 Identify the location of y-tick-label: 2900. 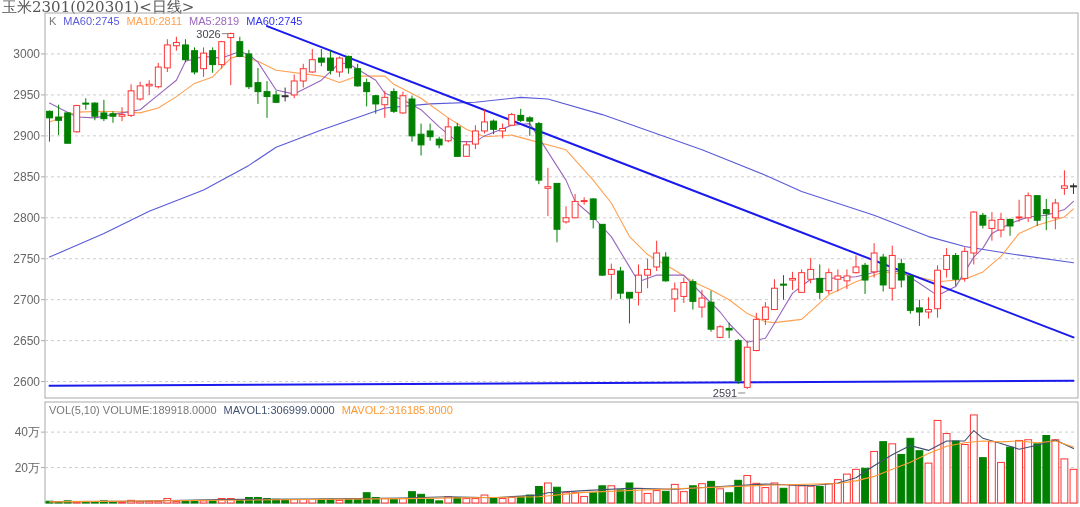
(27, 135).